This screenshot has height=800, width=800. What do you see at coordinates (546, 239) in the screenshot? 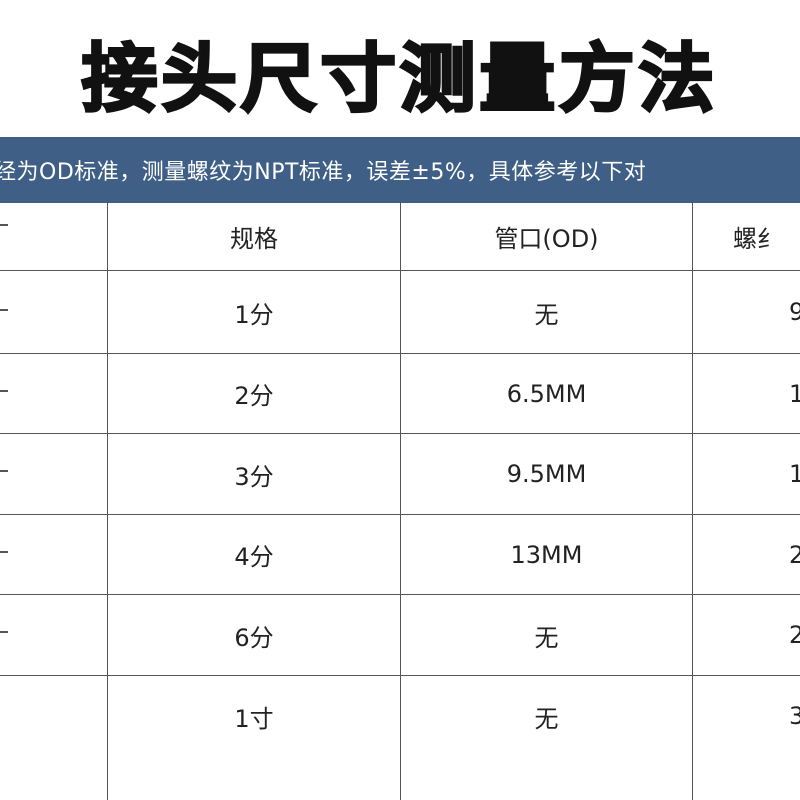
I see `header-od: 管口(OD)` at bounding box center [546, 239].